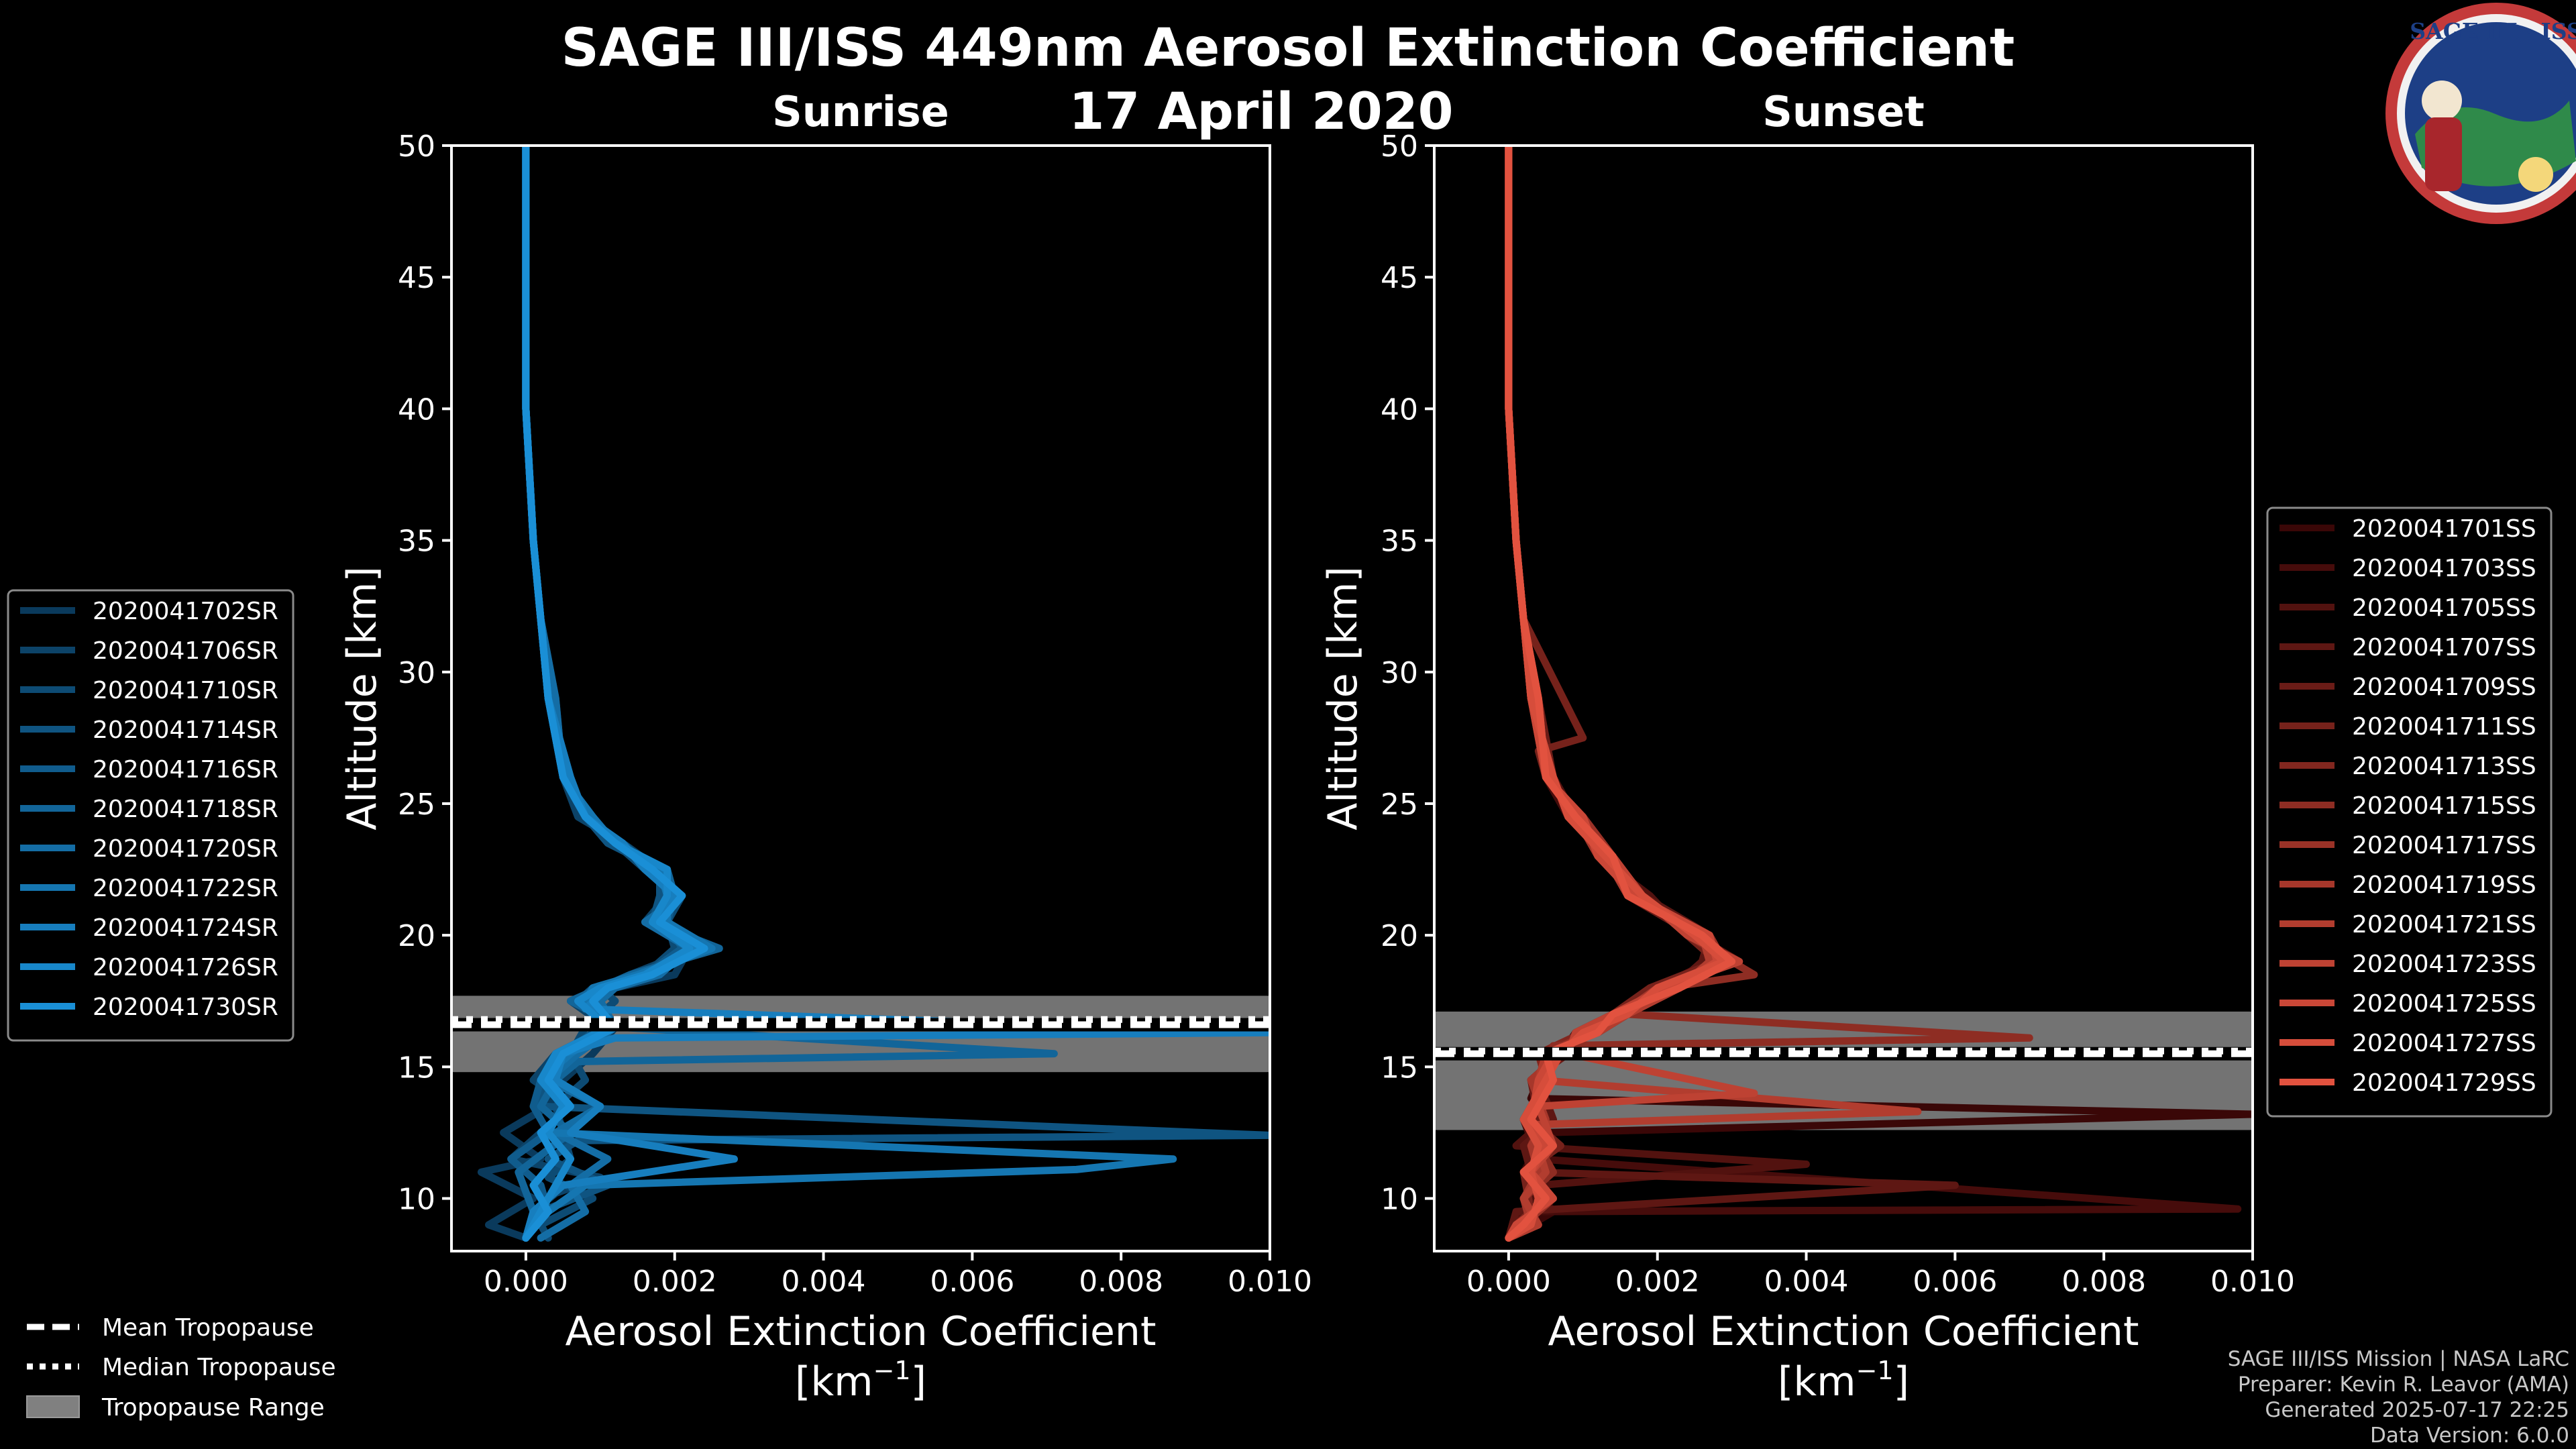  Describe the element at coordinates (2444, 727) in the screenshot. I see `legend-label: 2020041711SS` at that location.